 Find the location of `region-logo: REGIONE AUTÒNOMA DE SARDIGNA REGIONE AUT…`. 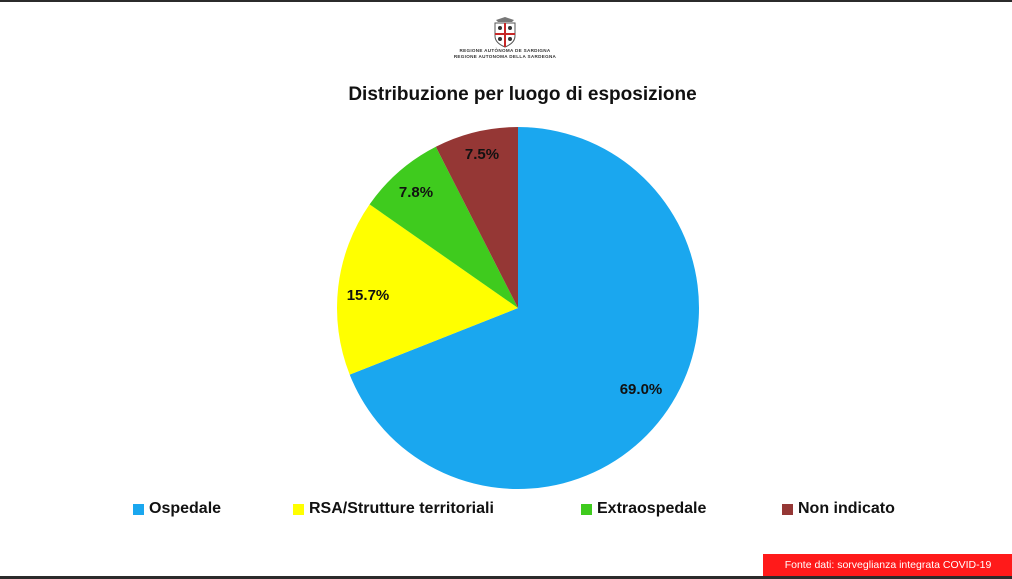

region-logo: REGIONE AUTÒNOMA DE SARDIGNA REGIONE AUT… is located at coordinates (505, 38).